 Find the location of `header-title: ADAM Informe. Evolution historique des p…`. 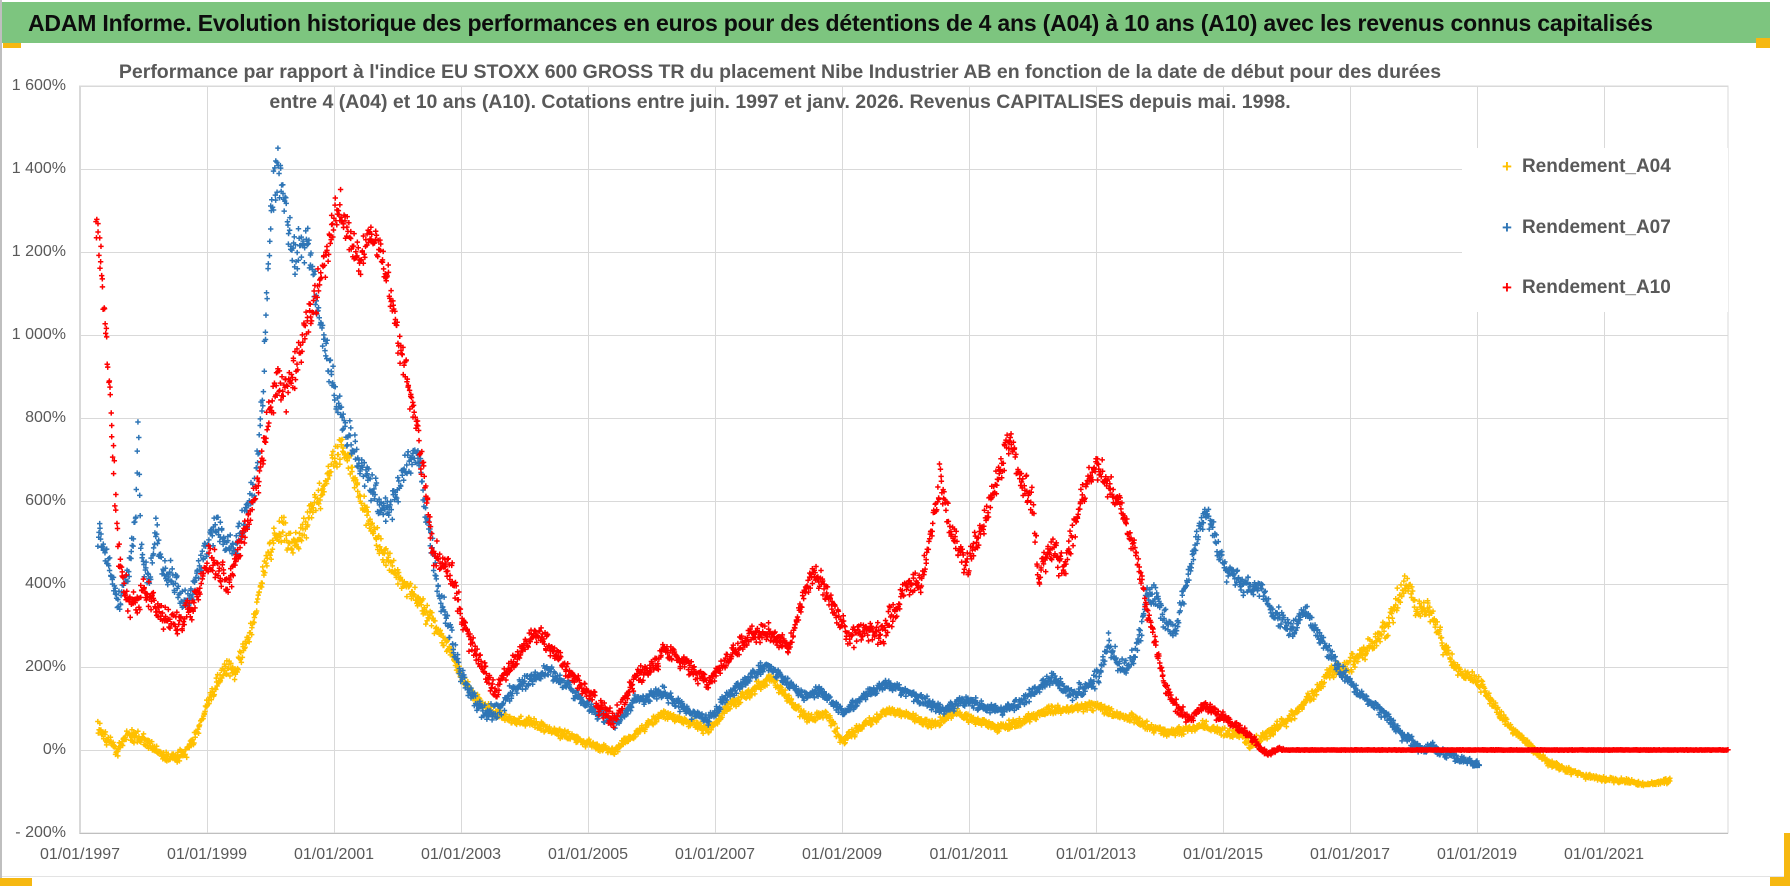

header-title: ADAM Informe. Evolution historique des p… is located at coordinates (840, 23).